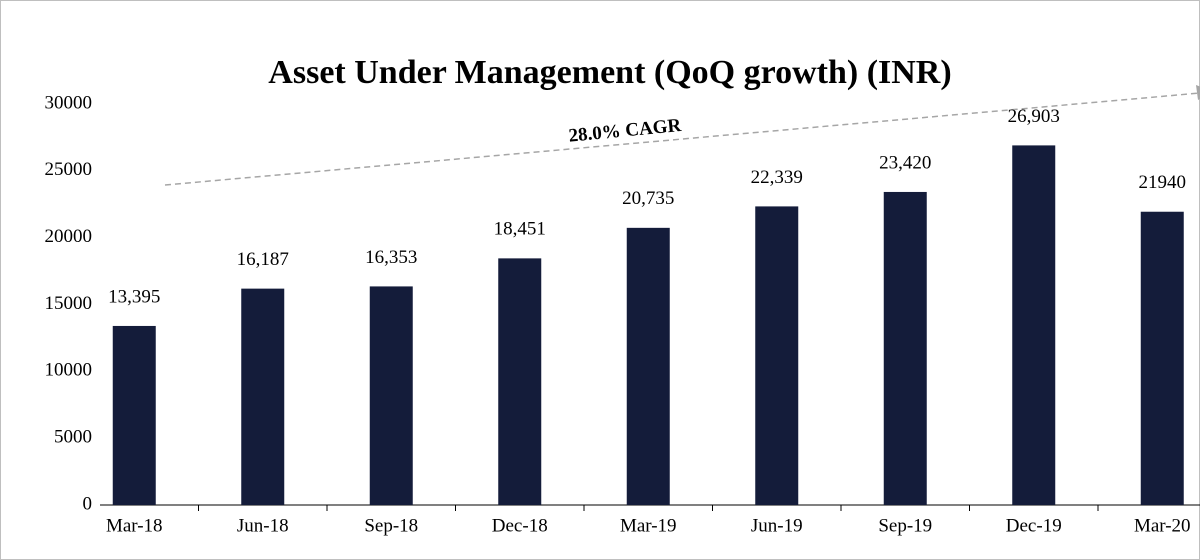 The height and width of the screenshot is (560, 1200). Describe the element at coordinates (69, 303) in the screenshot. I see `y-tick-label: 15000` at that location.